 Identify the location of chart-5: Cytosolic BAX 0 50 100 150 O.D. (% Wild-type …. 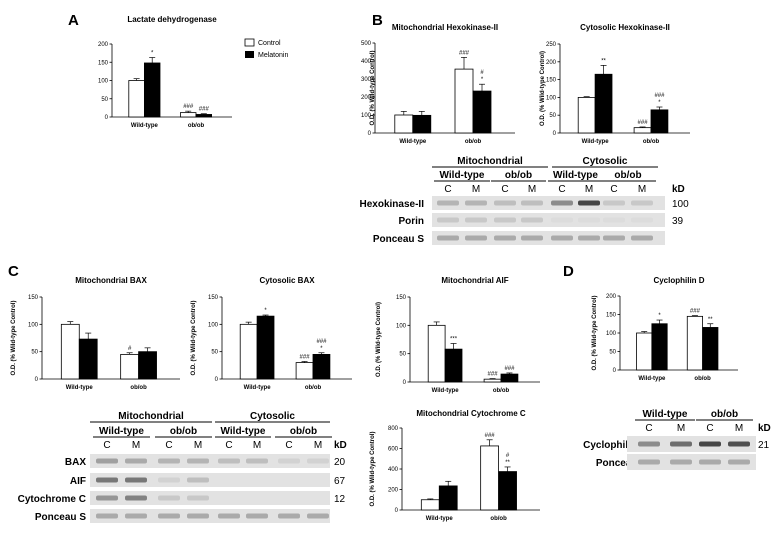
(271, 333).